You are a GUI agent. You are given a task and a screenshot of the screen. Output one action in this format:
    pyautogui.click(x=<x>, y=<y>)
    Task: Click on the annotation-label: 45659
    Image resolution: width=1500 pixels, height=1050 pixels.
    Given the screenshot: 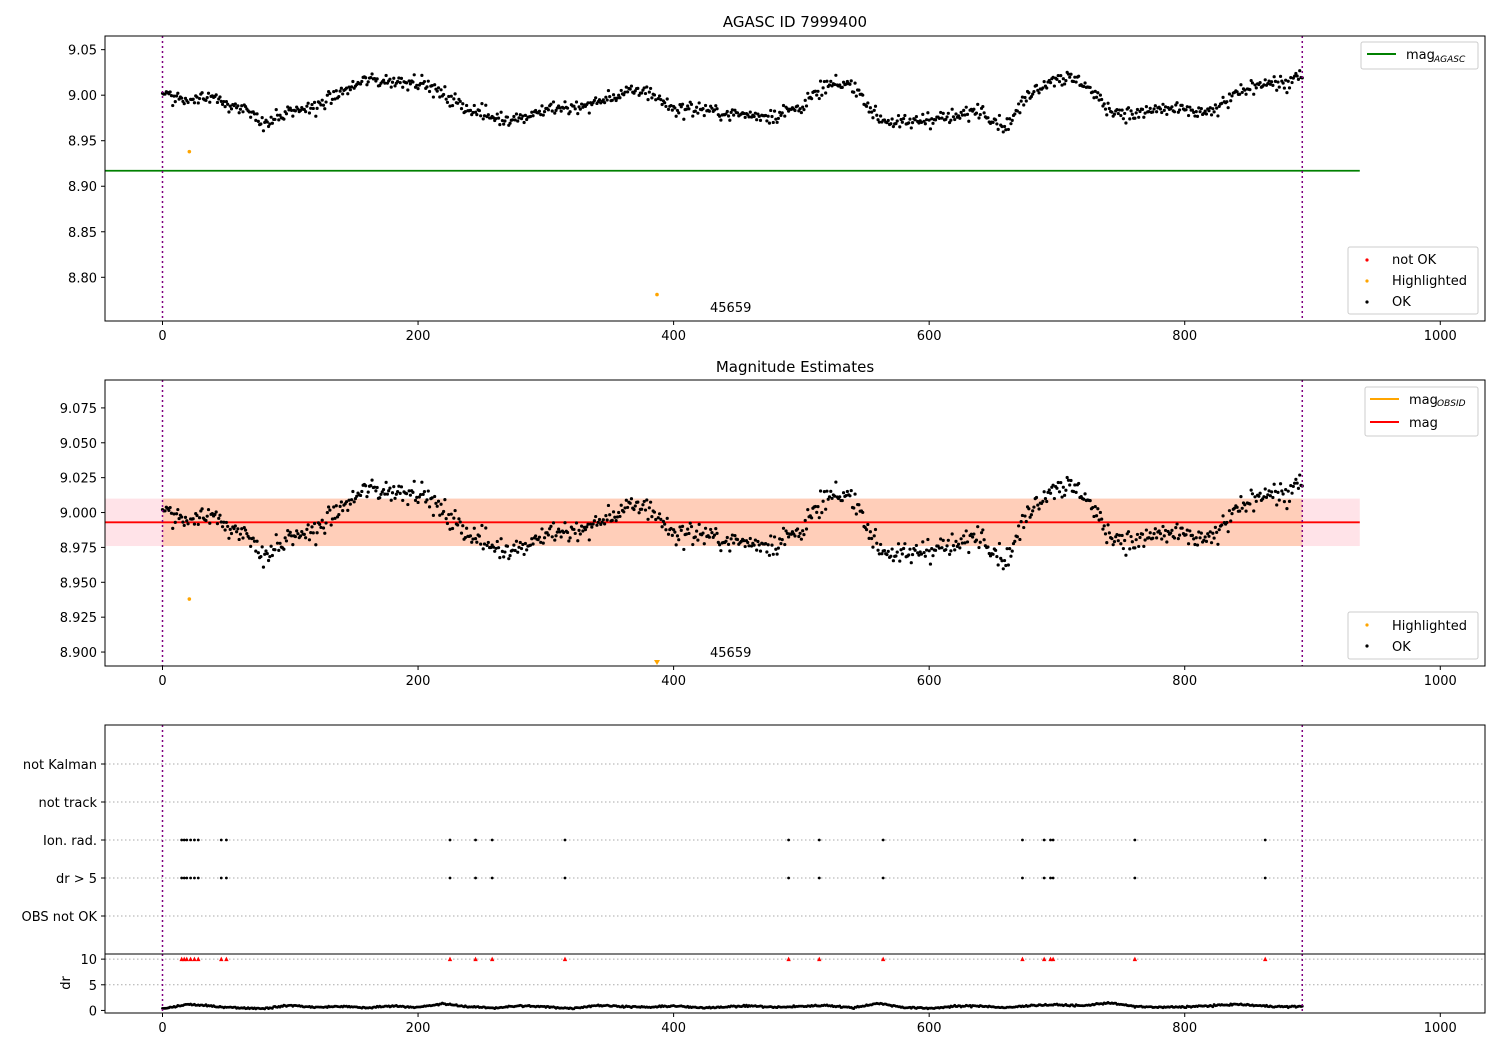 What is the action you would take?
    pyautogui.click(x=730, y=653)
    